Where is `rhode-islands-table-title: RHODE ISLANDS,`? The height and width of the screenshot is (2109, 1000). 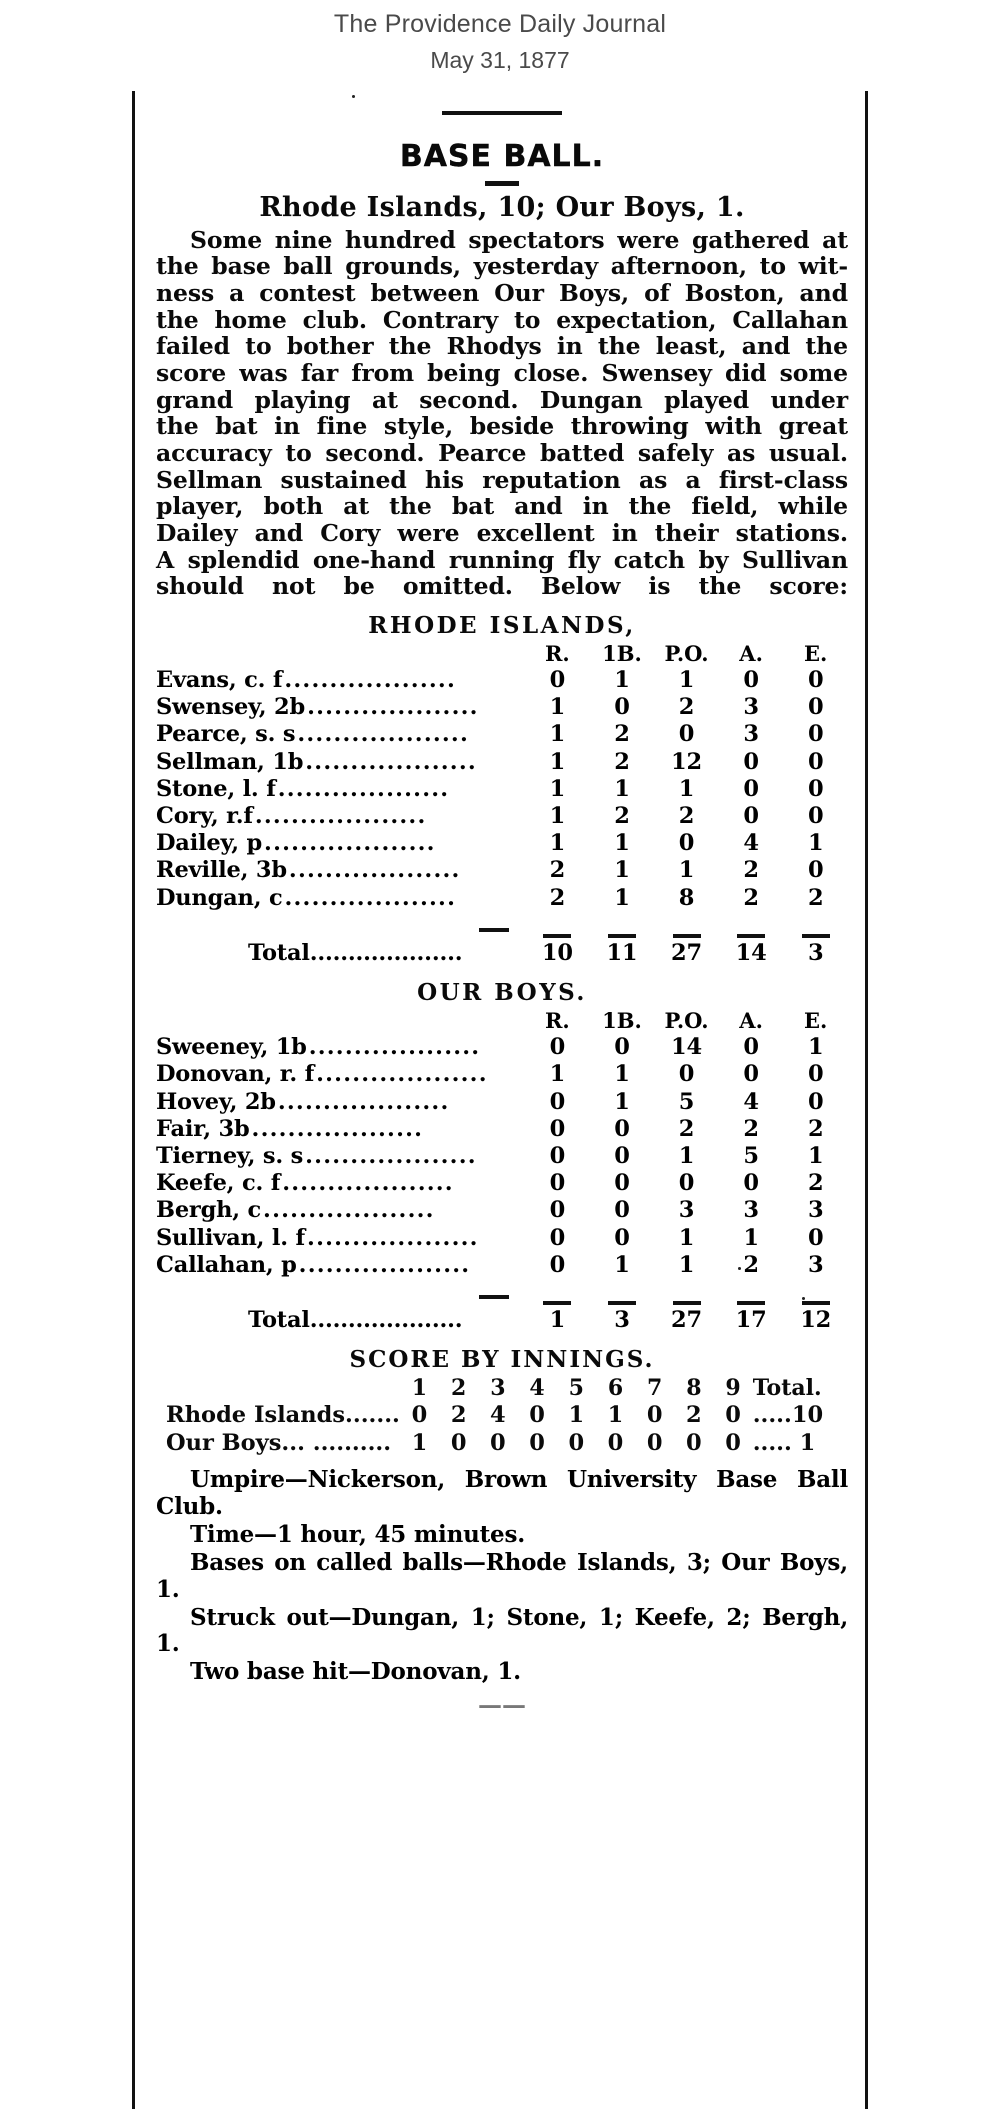 rhode-islands-table-title: RHODE ISLANDS, is located at coordinates (502, 625).